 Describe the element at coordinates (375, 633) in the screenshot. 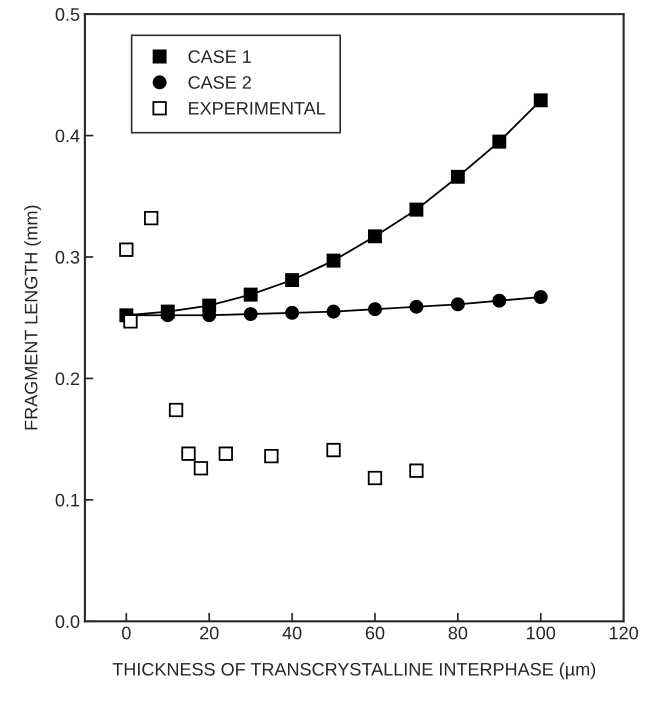

I see `x-tick-label: 60` at that location.